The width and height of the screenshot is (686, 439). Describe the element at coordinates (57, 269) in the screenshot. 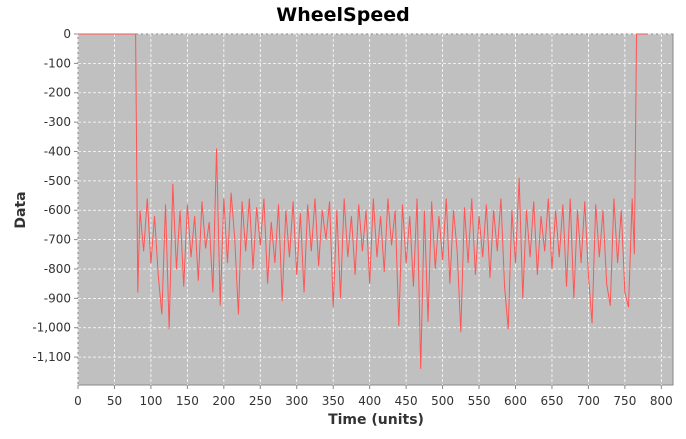

I see `y-tick-label: -800` at that location.